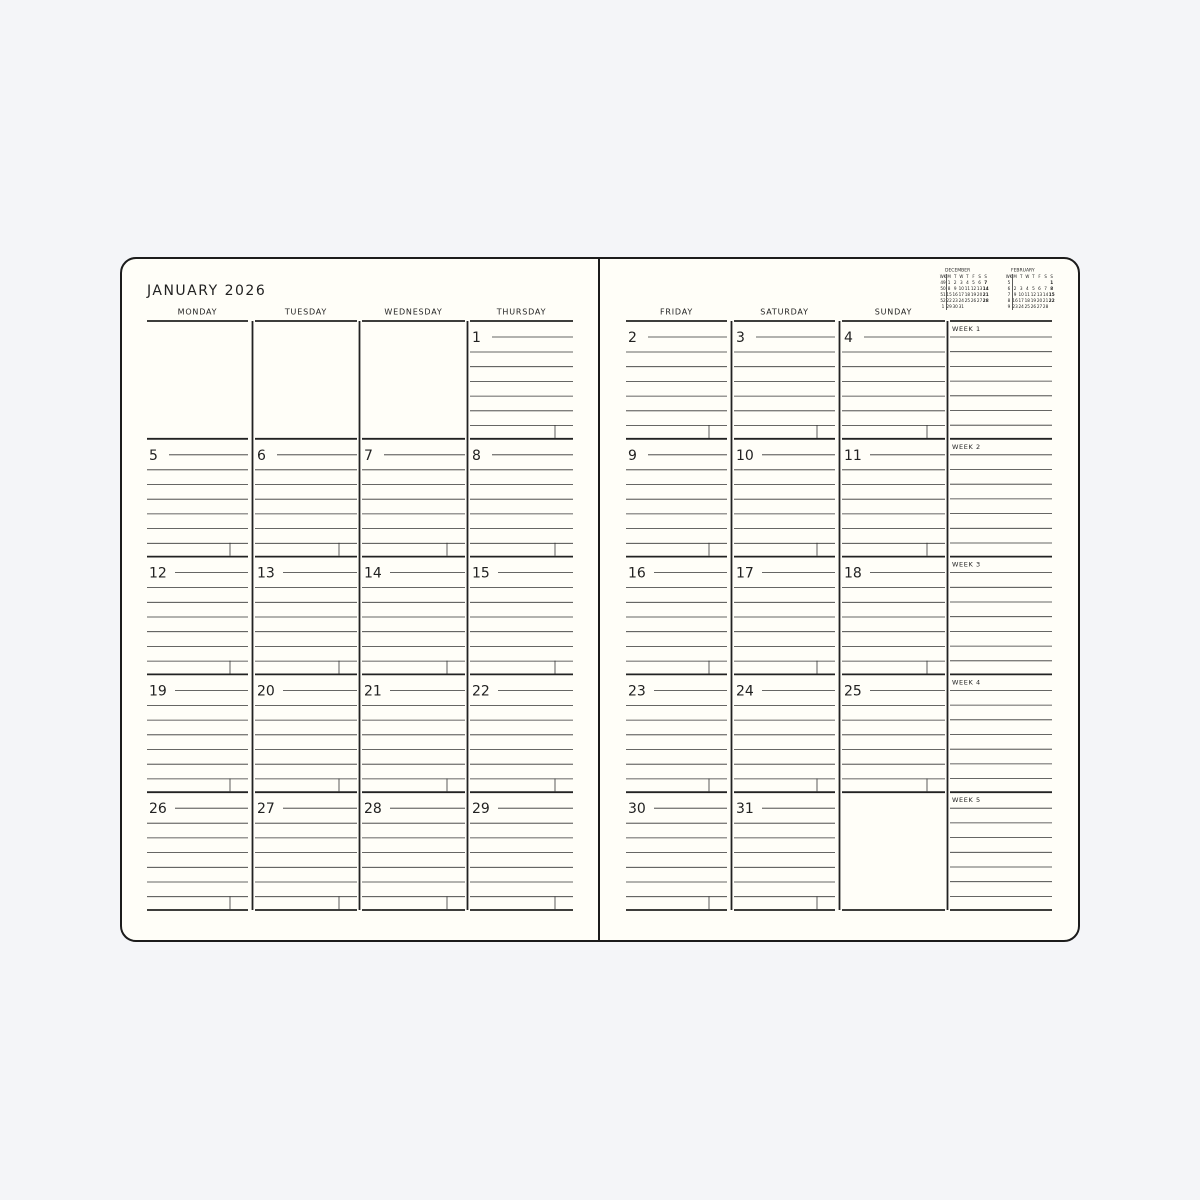 The height and width of the screenshot is (1200, 1200). What do you see at coordinates (745, 691) in the screenshot?
I see `day-number: 24` at bounding box center [745, 691].